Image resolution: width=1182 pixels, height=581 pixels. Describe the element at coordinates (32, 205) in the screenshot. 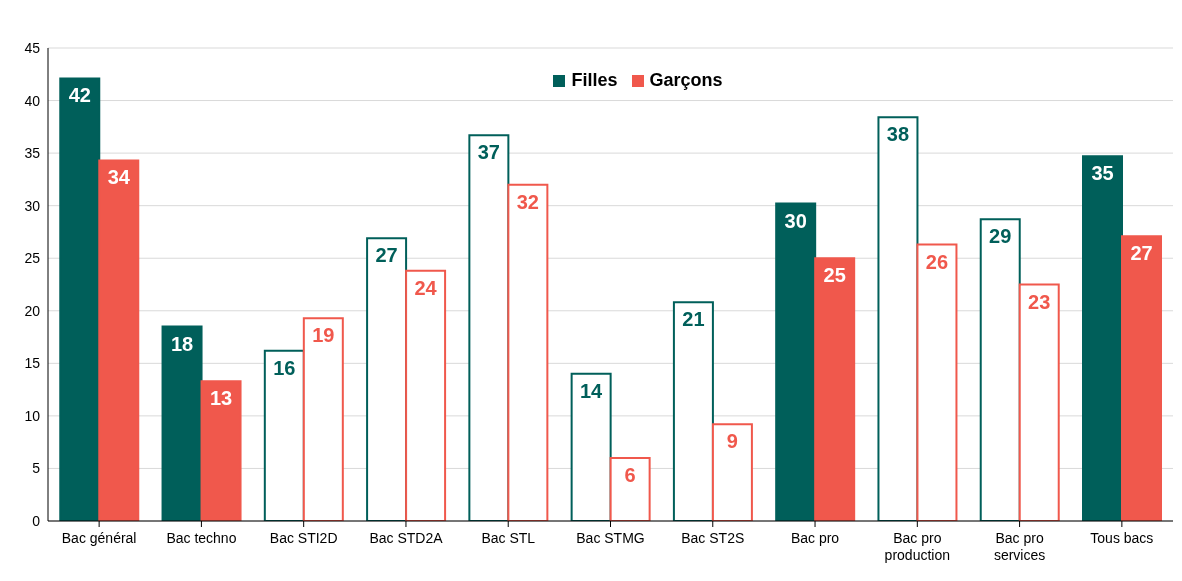

I see `y-tick-label: 30` at that location.